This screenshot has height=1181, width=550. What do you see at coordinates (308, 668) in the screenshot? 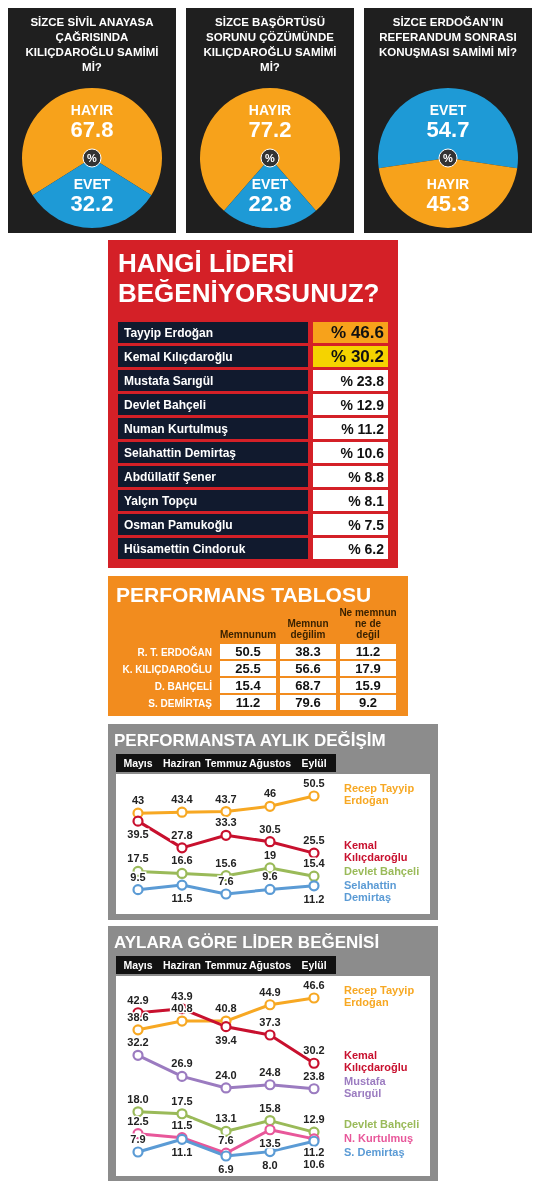
I see `data-label: 56.6` at bounding box center [308, 668].